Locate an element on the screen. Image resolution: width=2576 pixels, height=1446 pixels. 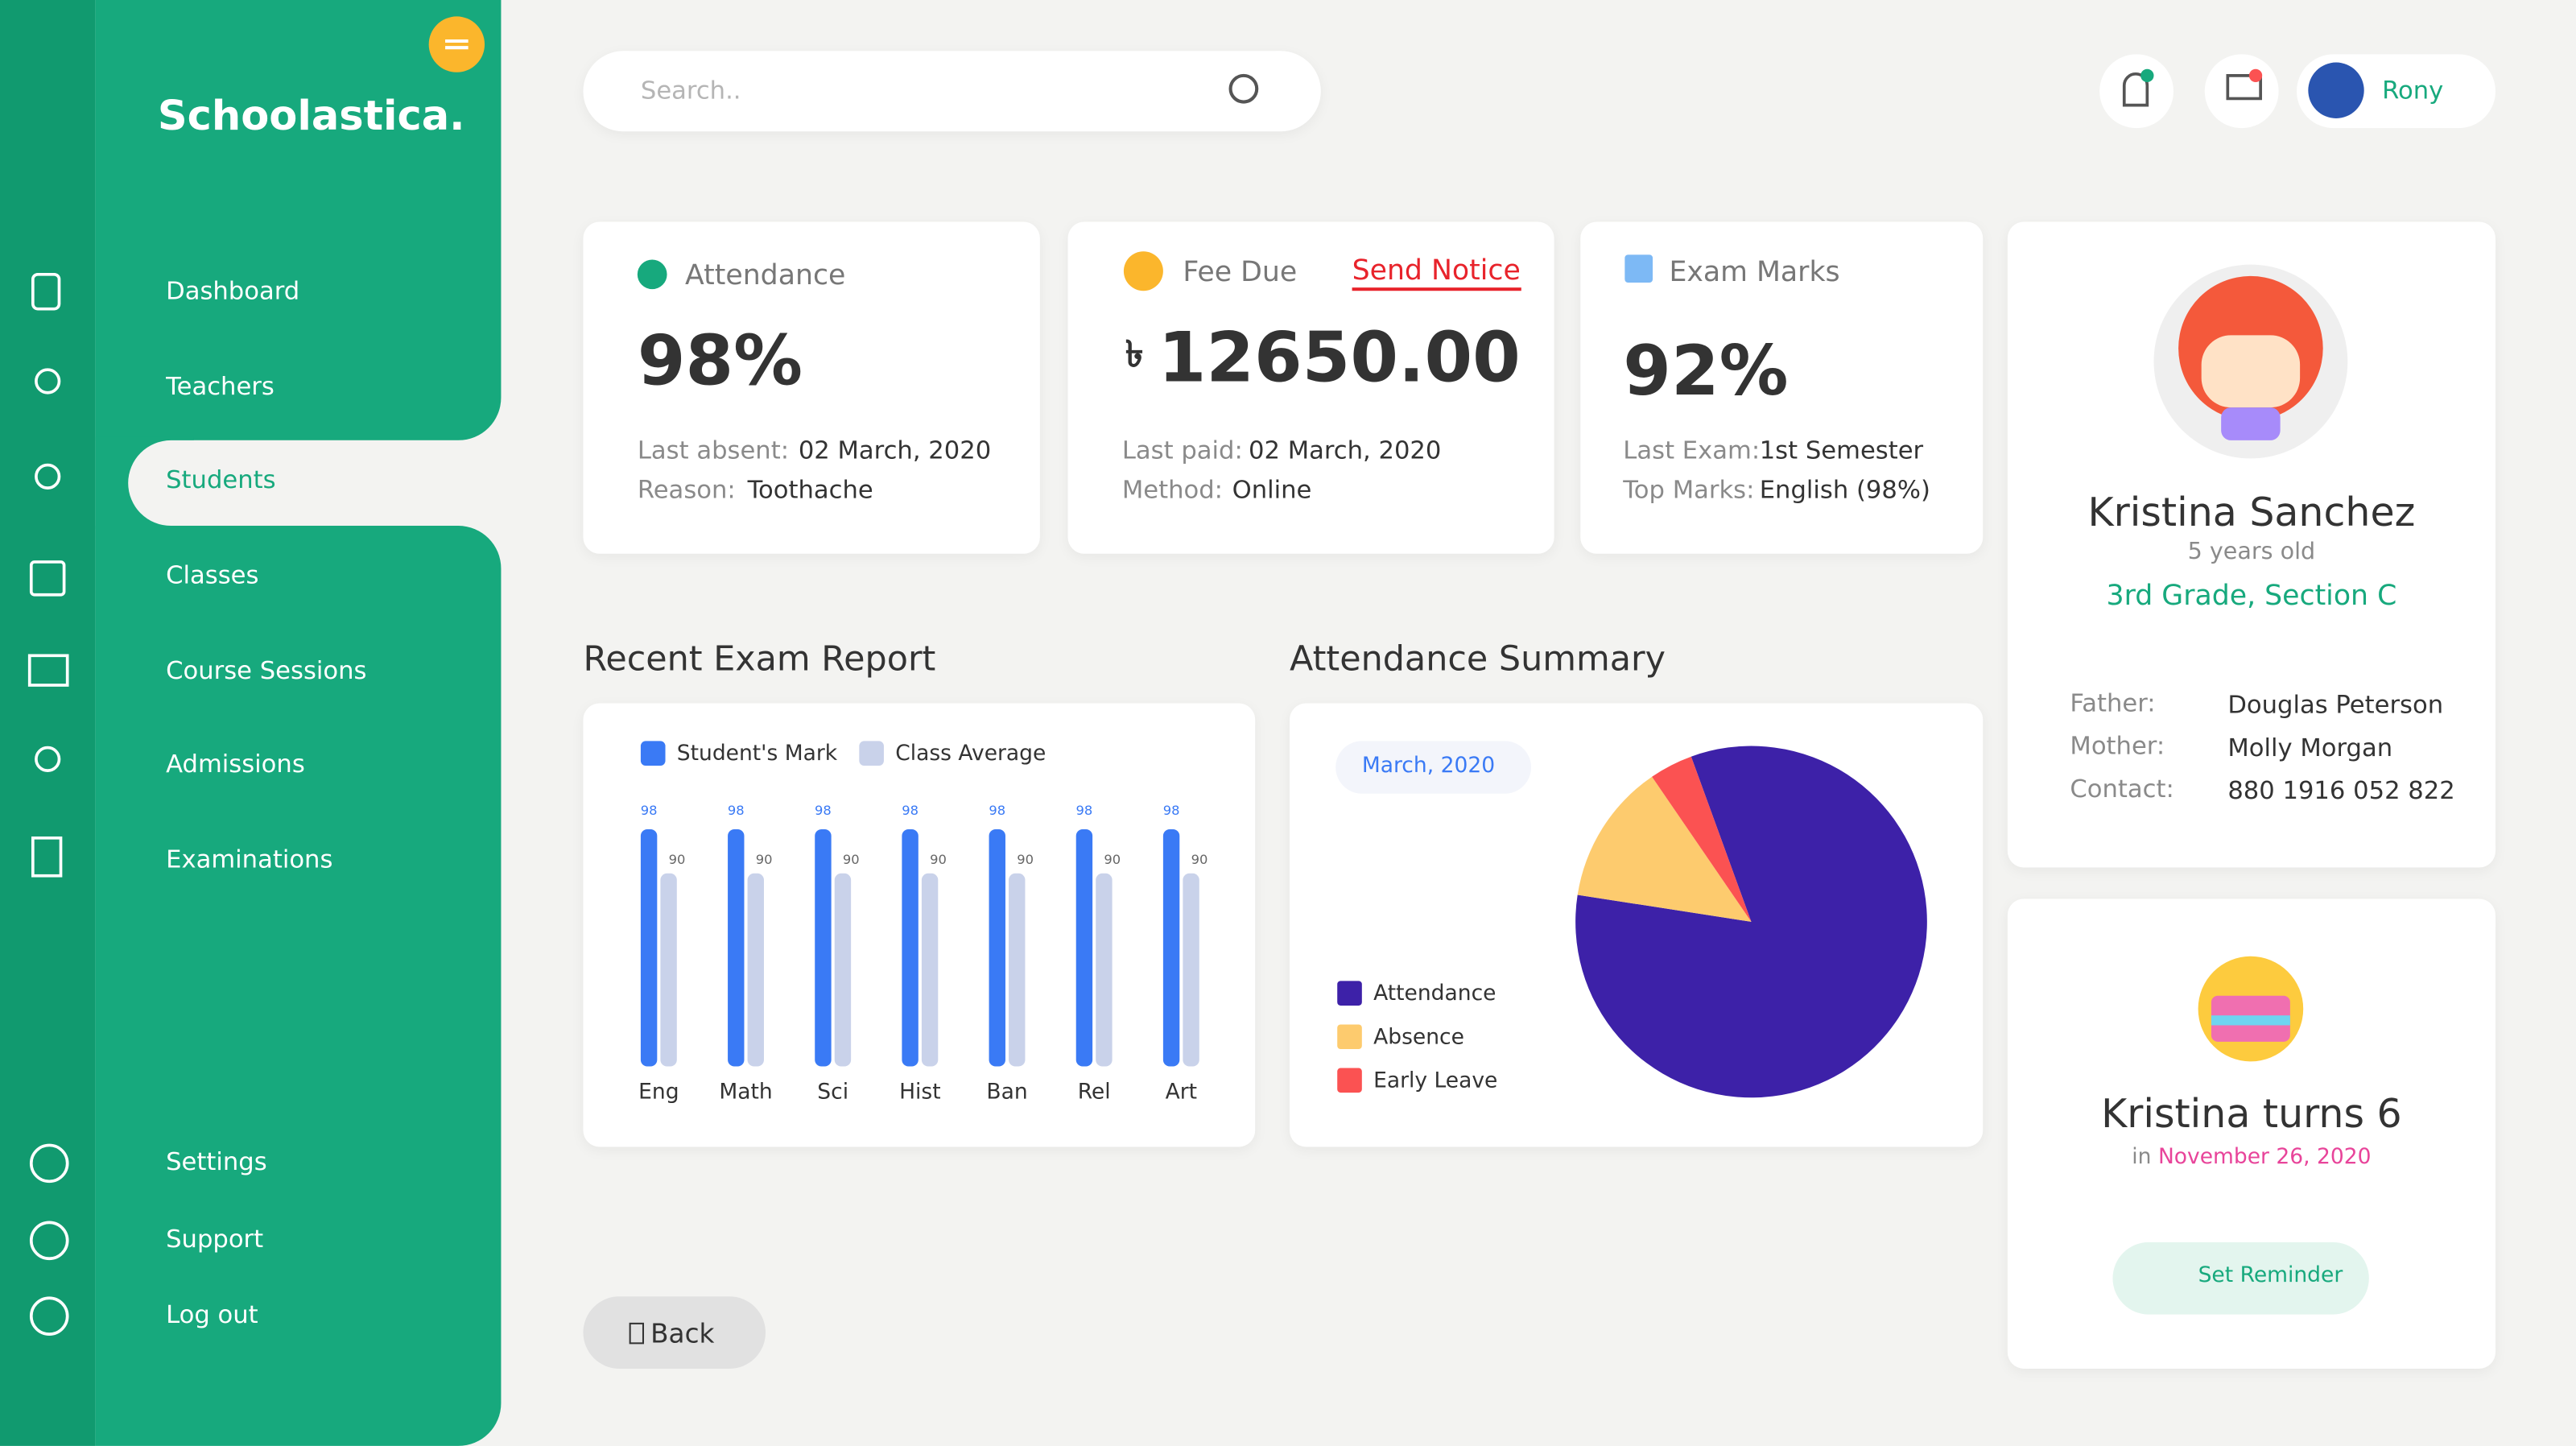
nav-item: Log out is located at coordinates (212, 1315).